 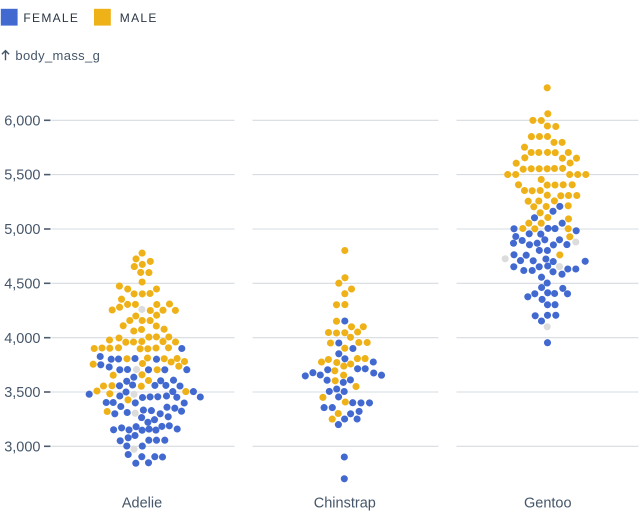 I want to click on svg-text: 3,500, so click(x=22, y=393).